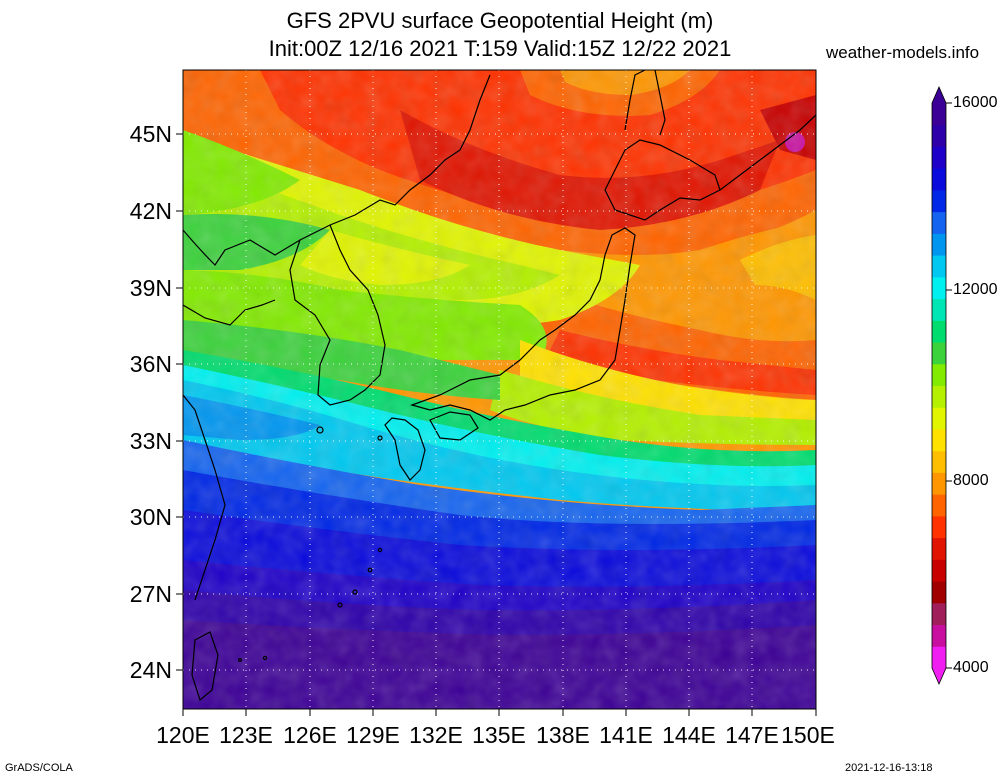 Image resolution: width=1000 pixels, height=779 pixels. I want to click on colorbar-max-arrow, so click(939, 95).